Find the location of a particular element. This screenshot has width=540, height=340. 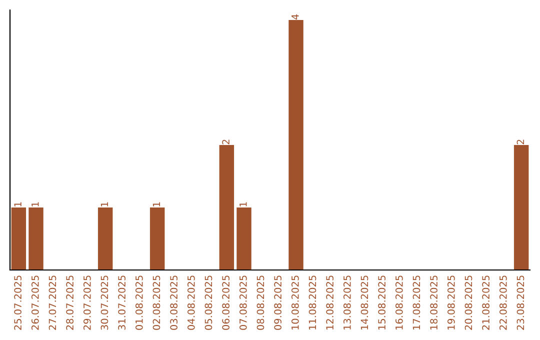

x-tick-label: 27.07.2025 is located at coordinates (52, 303).